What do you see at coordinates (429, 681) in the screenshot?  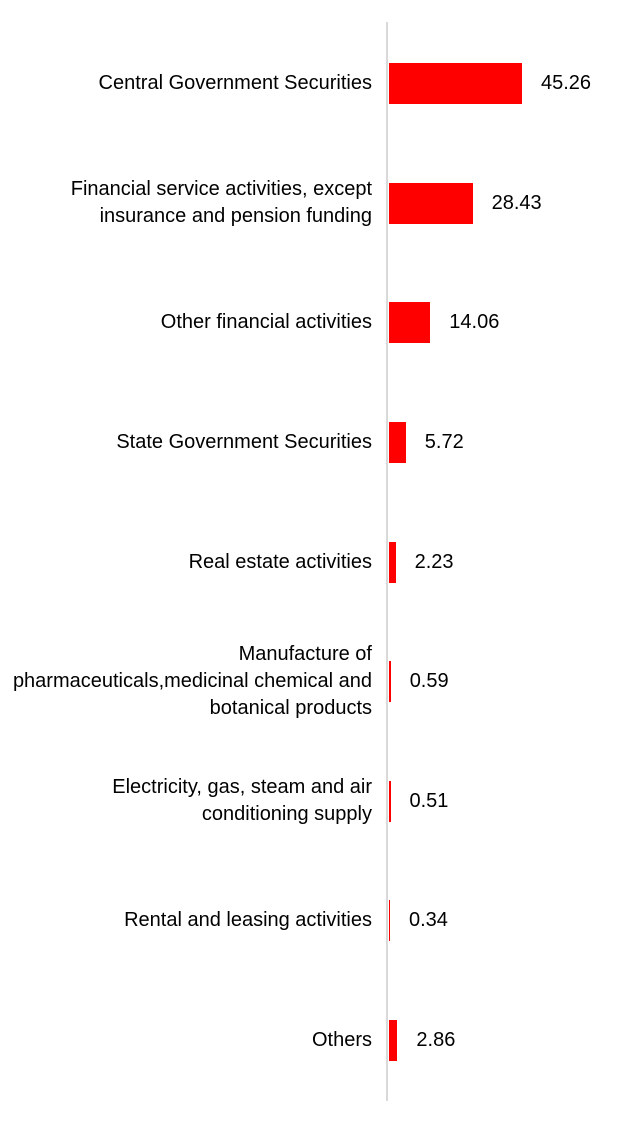 I see `value-label: 0.59` at bounding box center [429, 681].